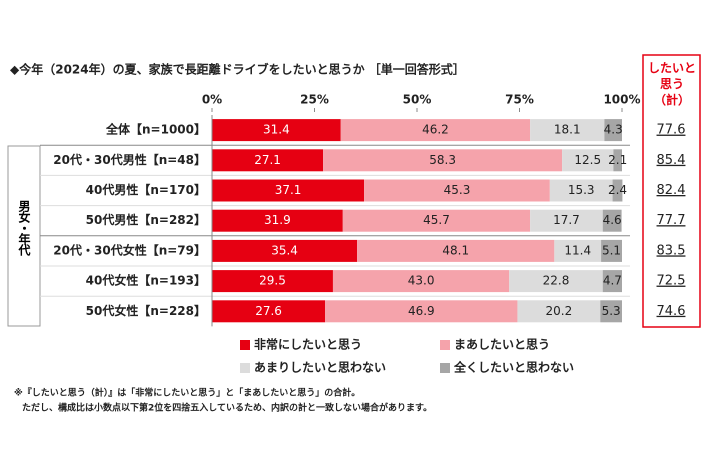 This screenshot has height=474, width=710. Describe the element at coordinates (146, 189) in the screenshot. I see `category-label: 40代男性【n=170】` at that location.